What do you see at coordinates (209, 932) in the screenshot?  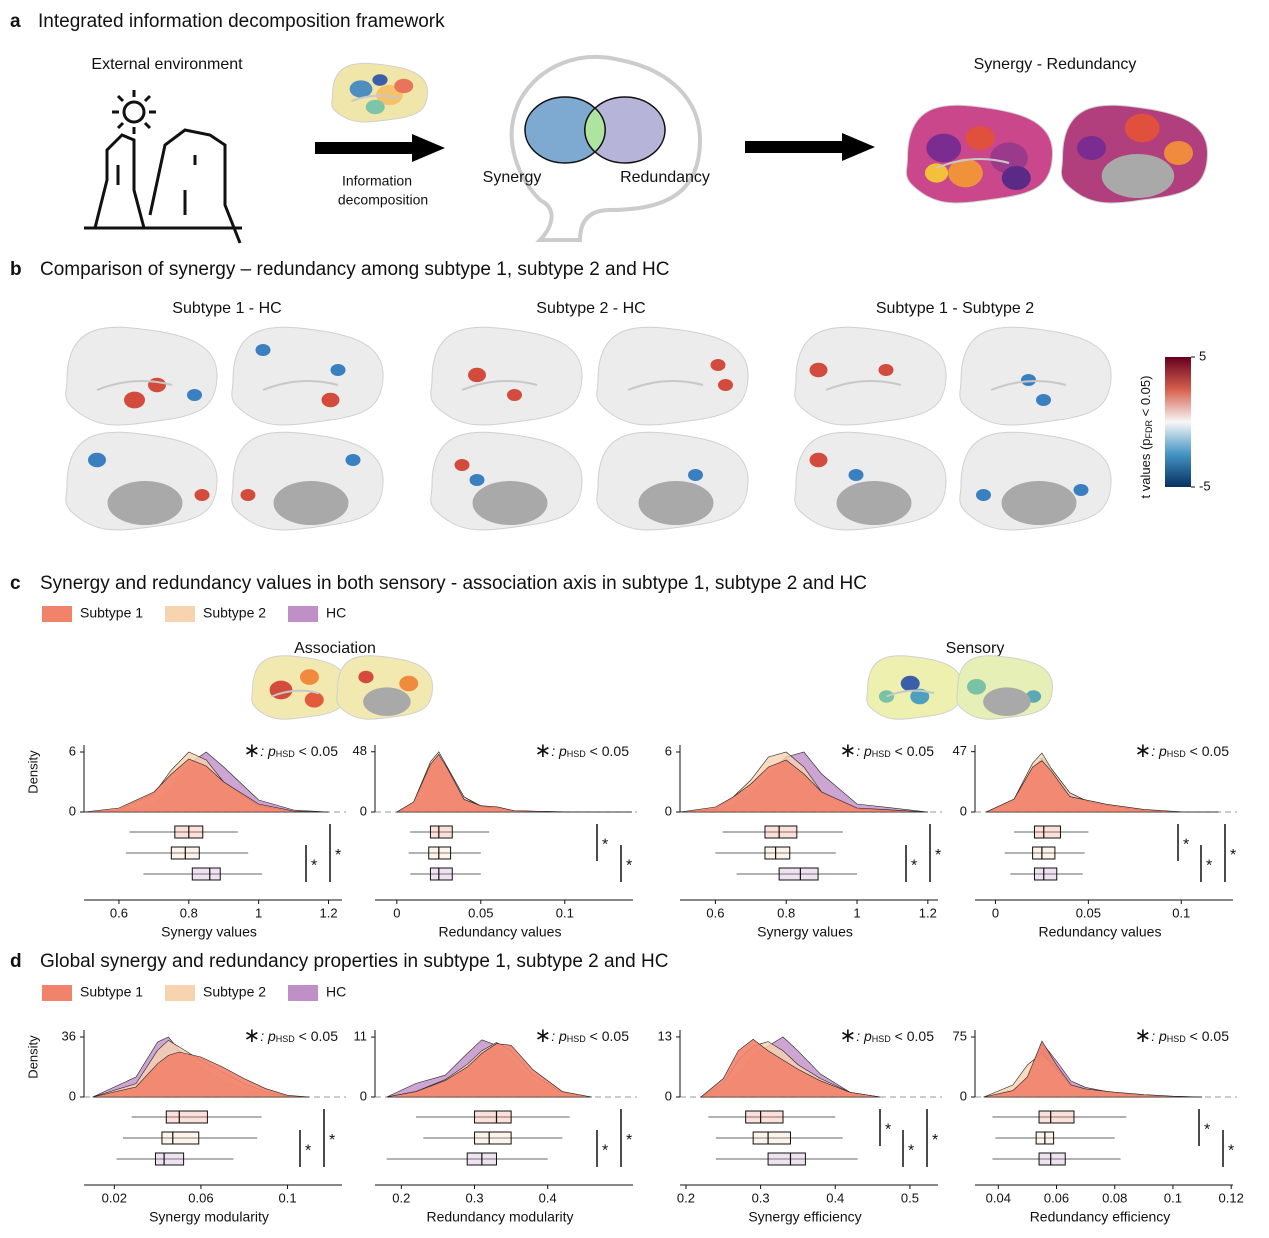 I see `x-axis-label: Synergy values` at bounding box center [209, 932].